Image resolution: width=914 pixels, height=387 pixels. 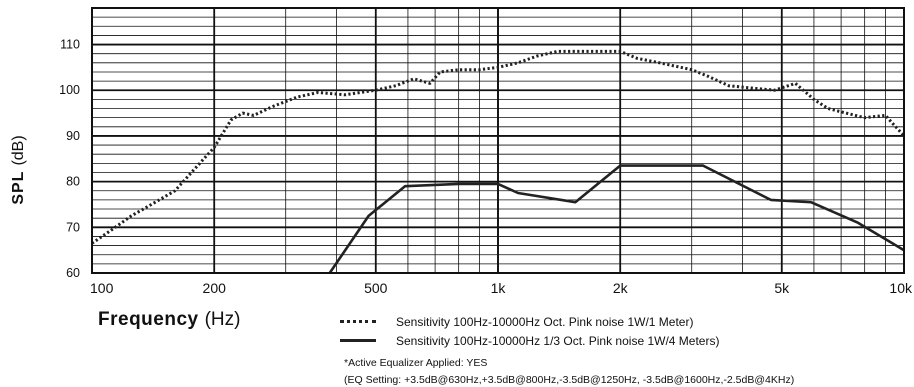 What do you see at coordinates (102, 288) in the screenshot?
I see `x-tick-label: 100` at bounding box center [102, 288].